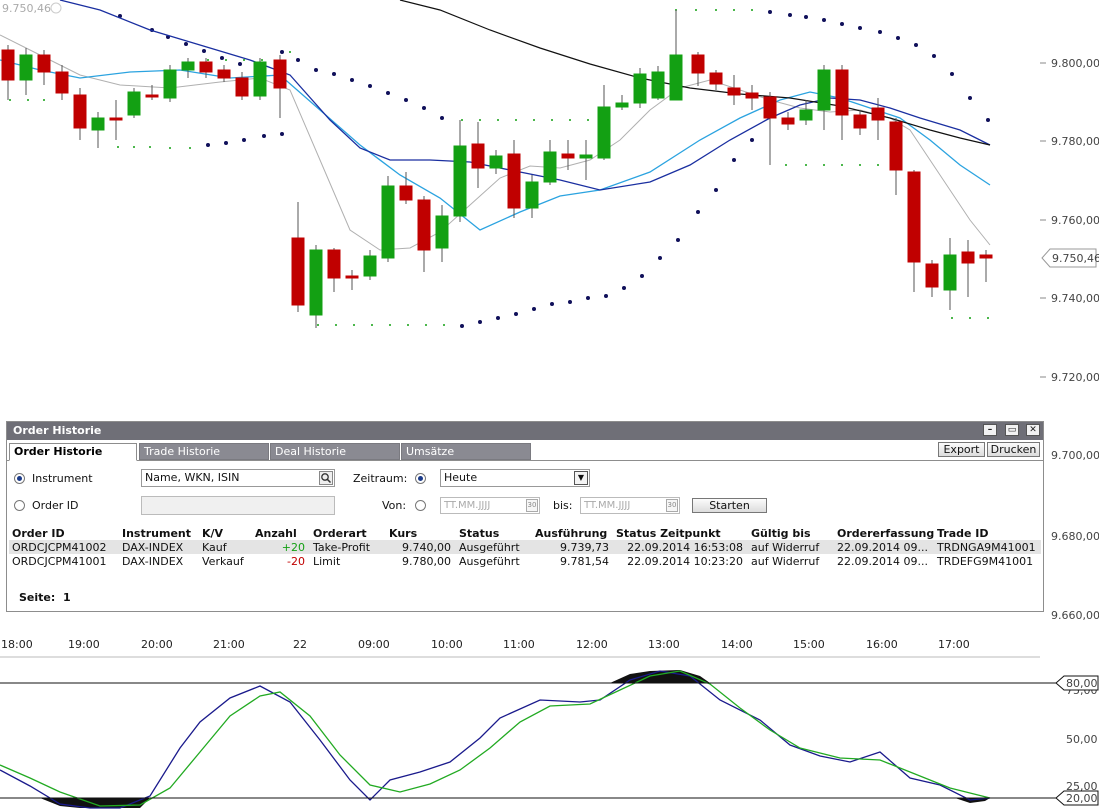  Describe the element at coordinates (340, 533) in the screenshot. I see `col-orderart: Orderart` at that location.